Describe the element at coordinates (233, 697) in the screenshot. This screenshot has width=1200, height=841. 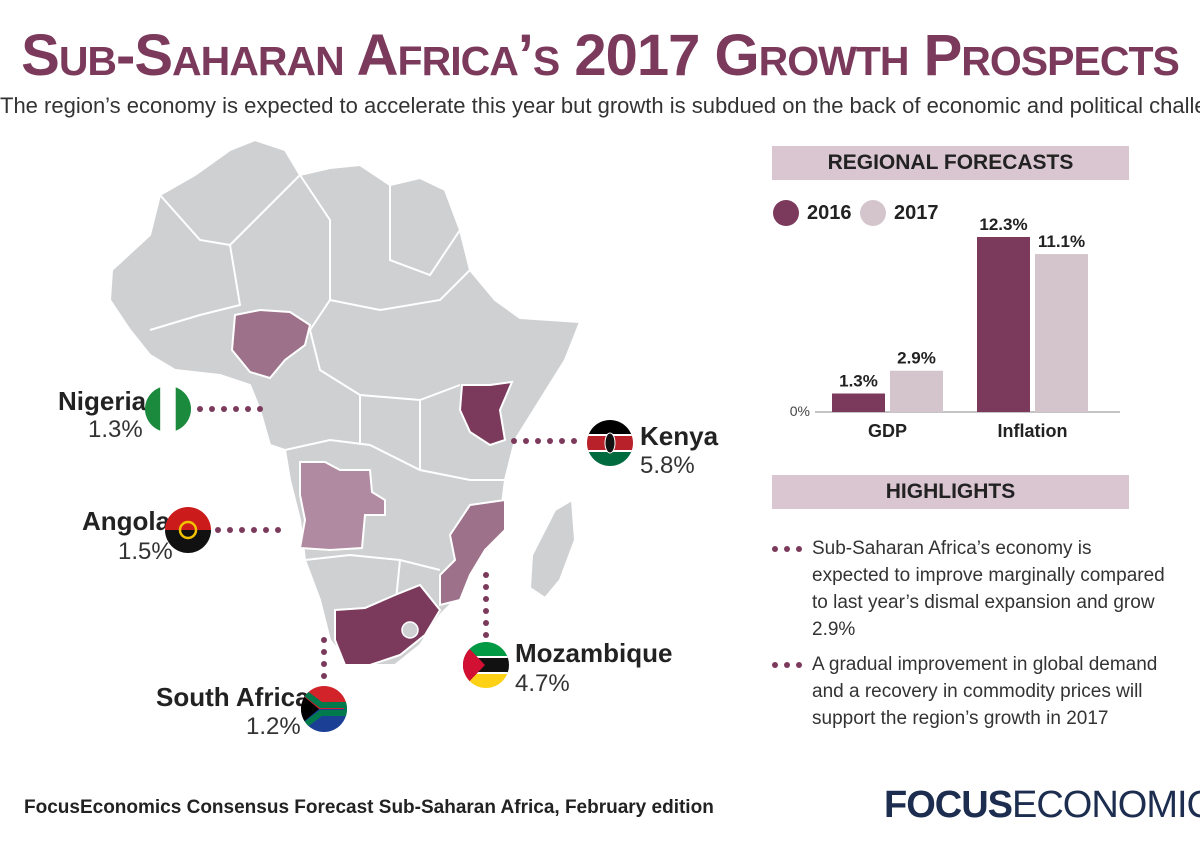
I see `south-africa-label: South Africa` at that location.